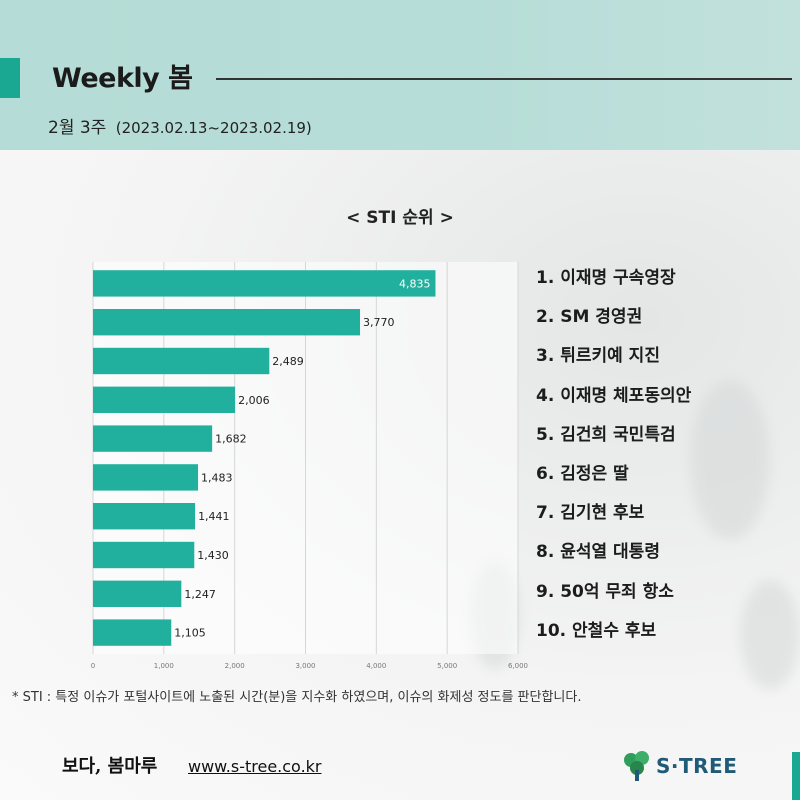 Image resolution: width=800 pixels, height=800 pixels. What do you see at coordinates (235, 666) in the screenshot?
I see `x-tick-label: 2,000` at bounding box center [235, 666].